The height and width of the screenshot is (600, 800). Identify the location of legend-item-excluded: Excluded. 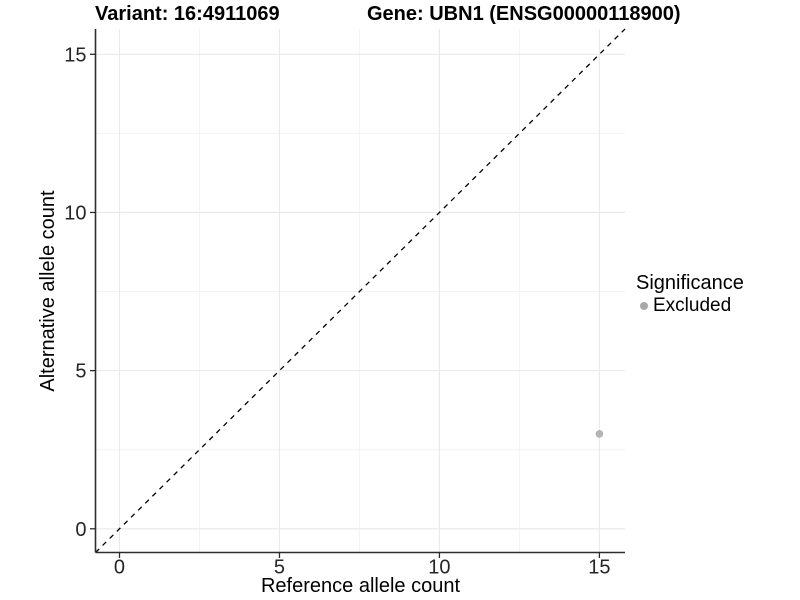
(690, 306).